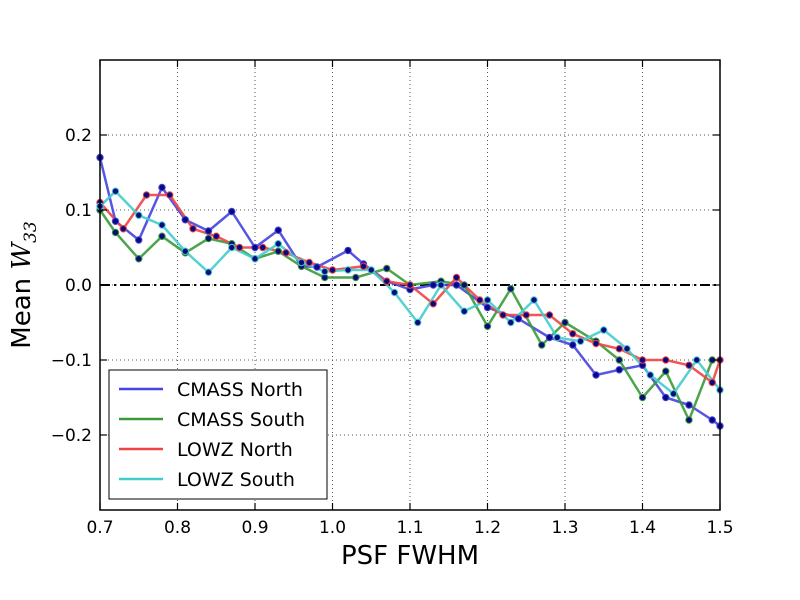 This screenshot has width=800, height=600. What do you see at coordinates (71, 361) in the screenshot?
I see `y-tick-label: −0.1` at bounding box center [71, 361].